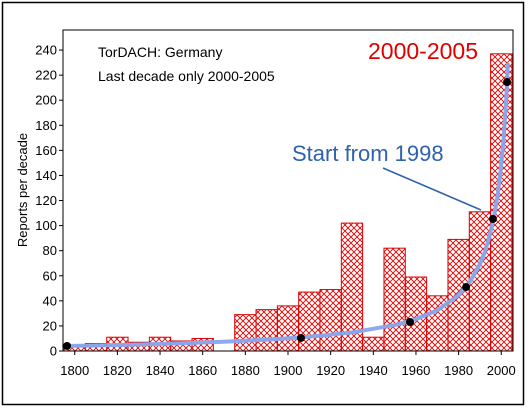 The width and height of the screenshot is (530, 408). I want to click on y-axis: 0 20 40 60 80 100 120 140 160 180 200 220 240, so click(49, 201).